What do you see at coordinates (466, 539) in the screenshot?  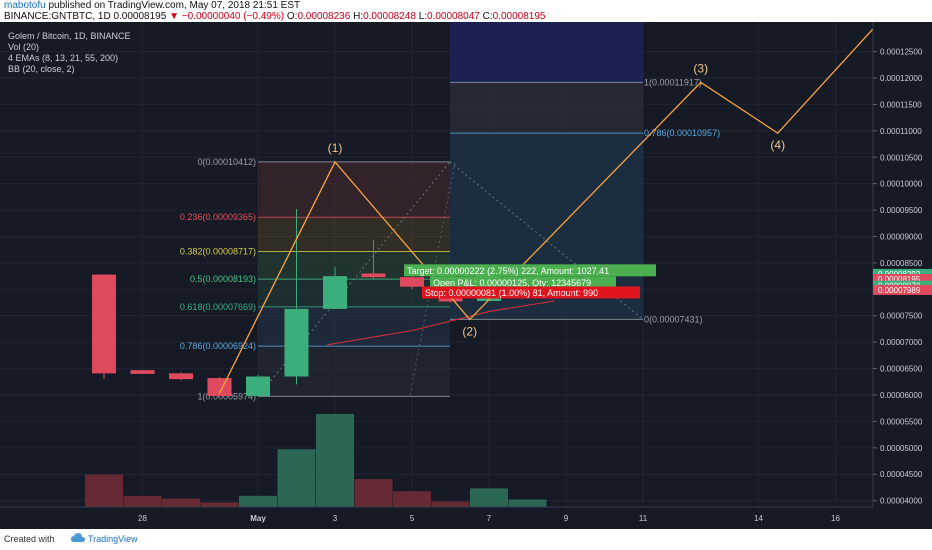 I see `footer: Created with TradingView` at bounding box center [466, 539].